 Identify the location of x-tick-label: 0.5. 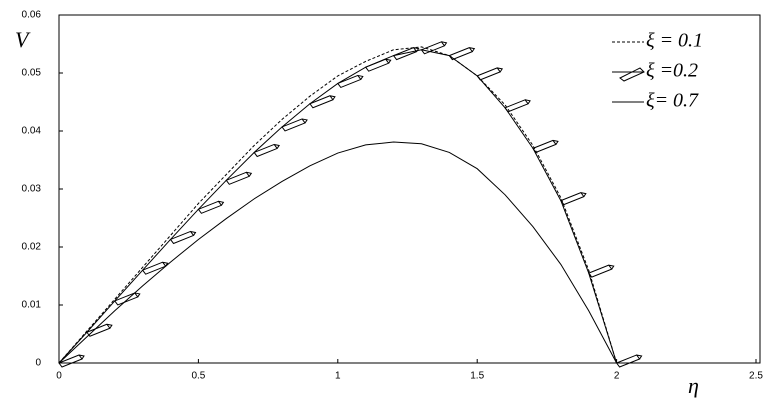
(198, 376).